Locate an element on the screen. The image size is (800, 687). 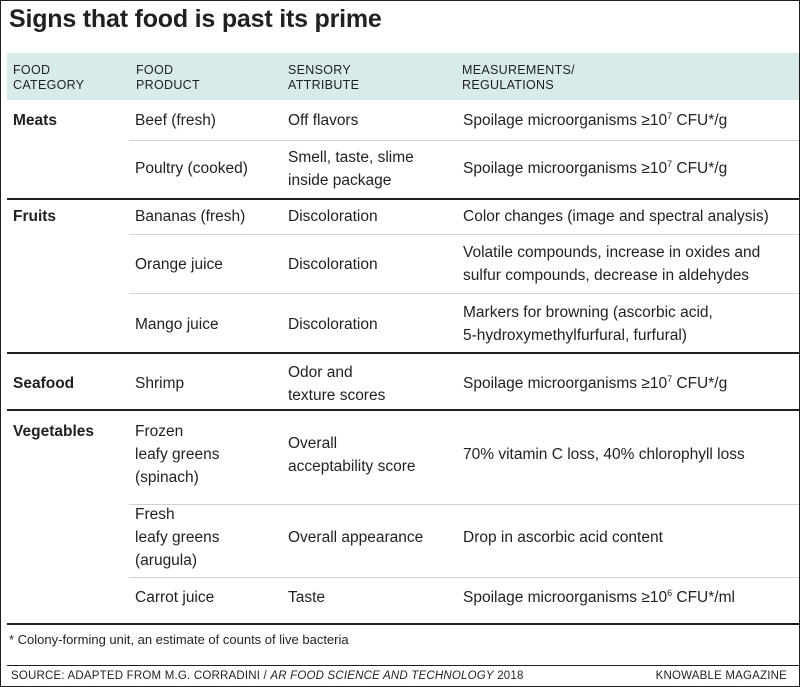
table-row-fresh-greens-sensory: Overall appearance is located at coordinates (356, 537).